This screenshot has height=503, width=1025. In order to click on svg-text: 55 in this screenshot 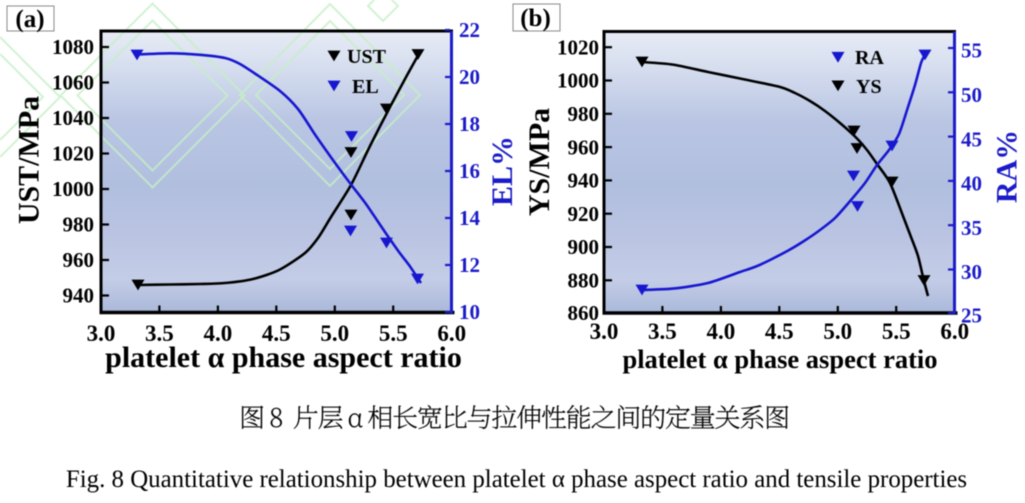, I will do `click(971, 51)`.